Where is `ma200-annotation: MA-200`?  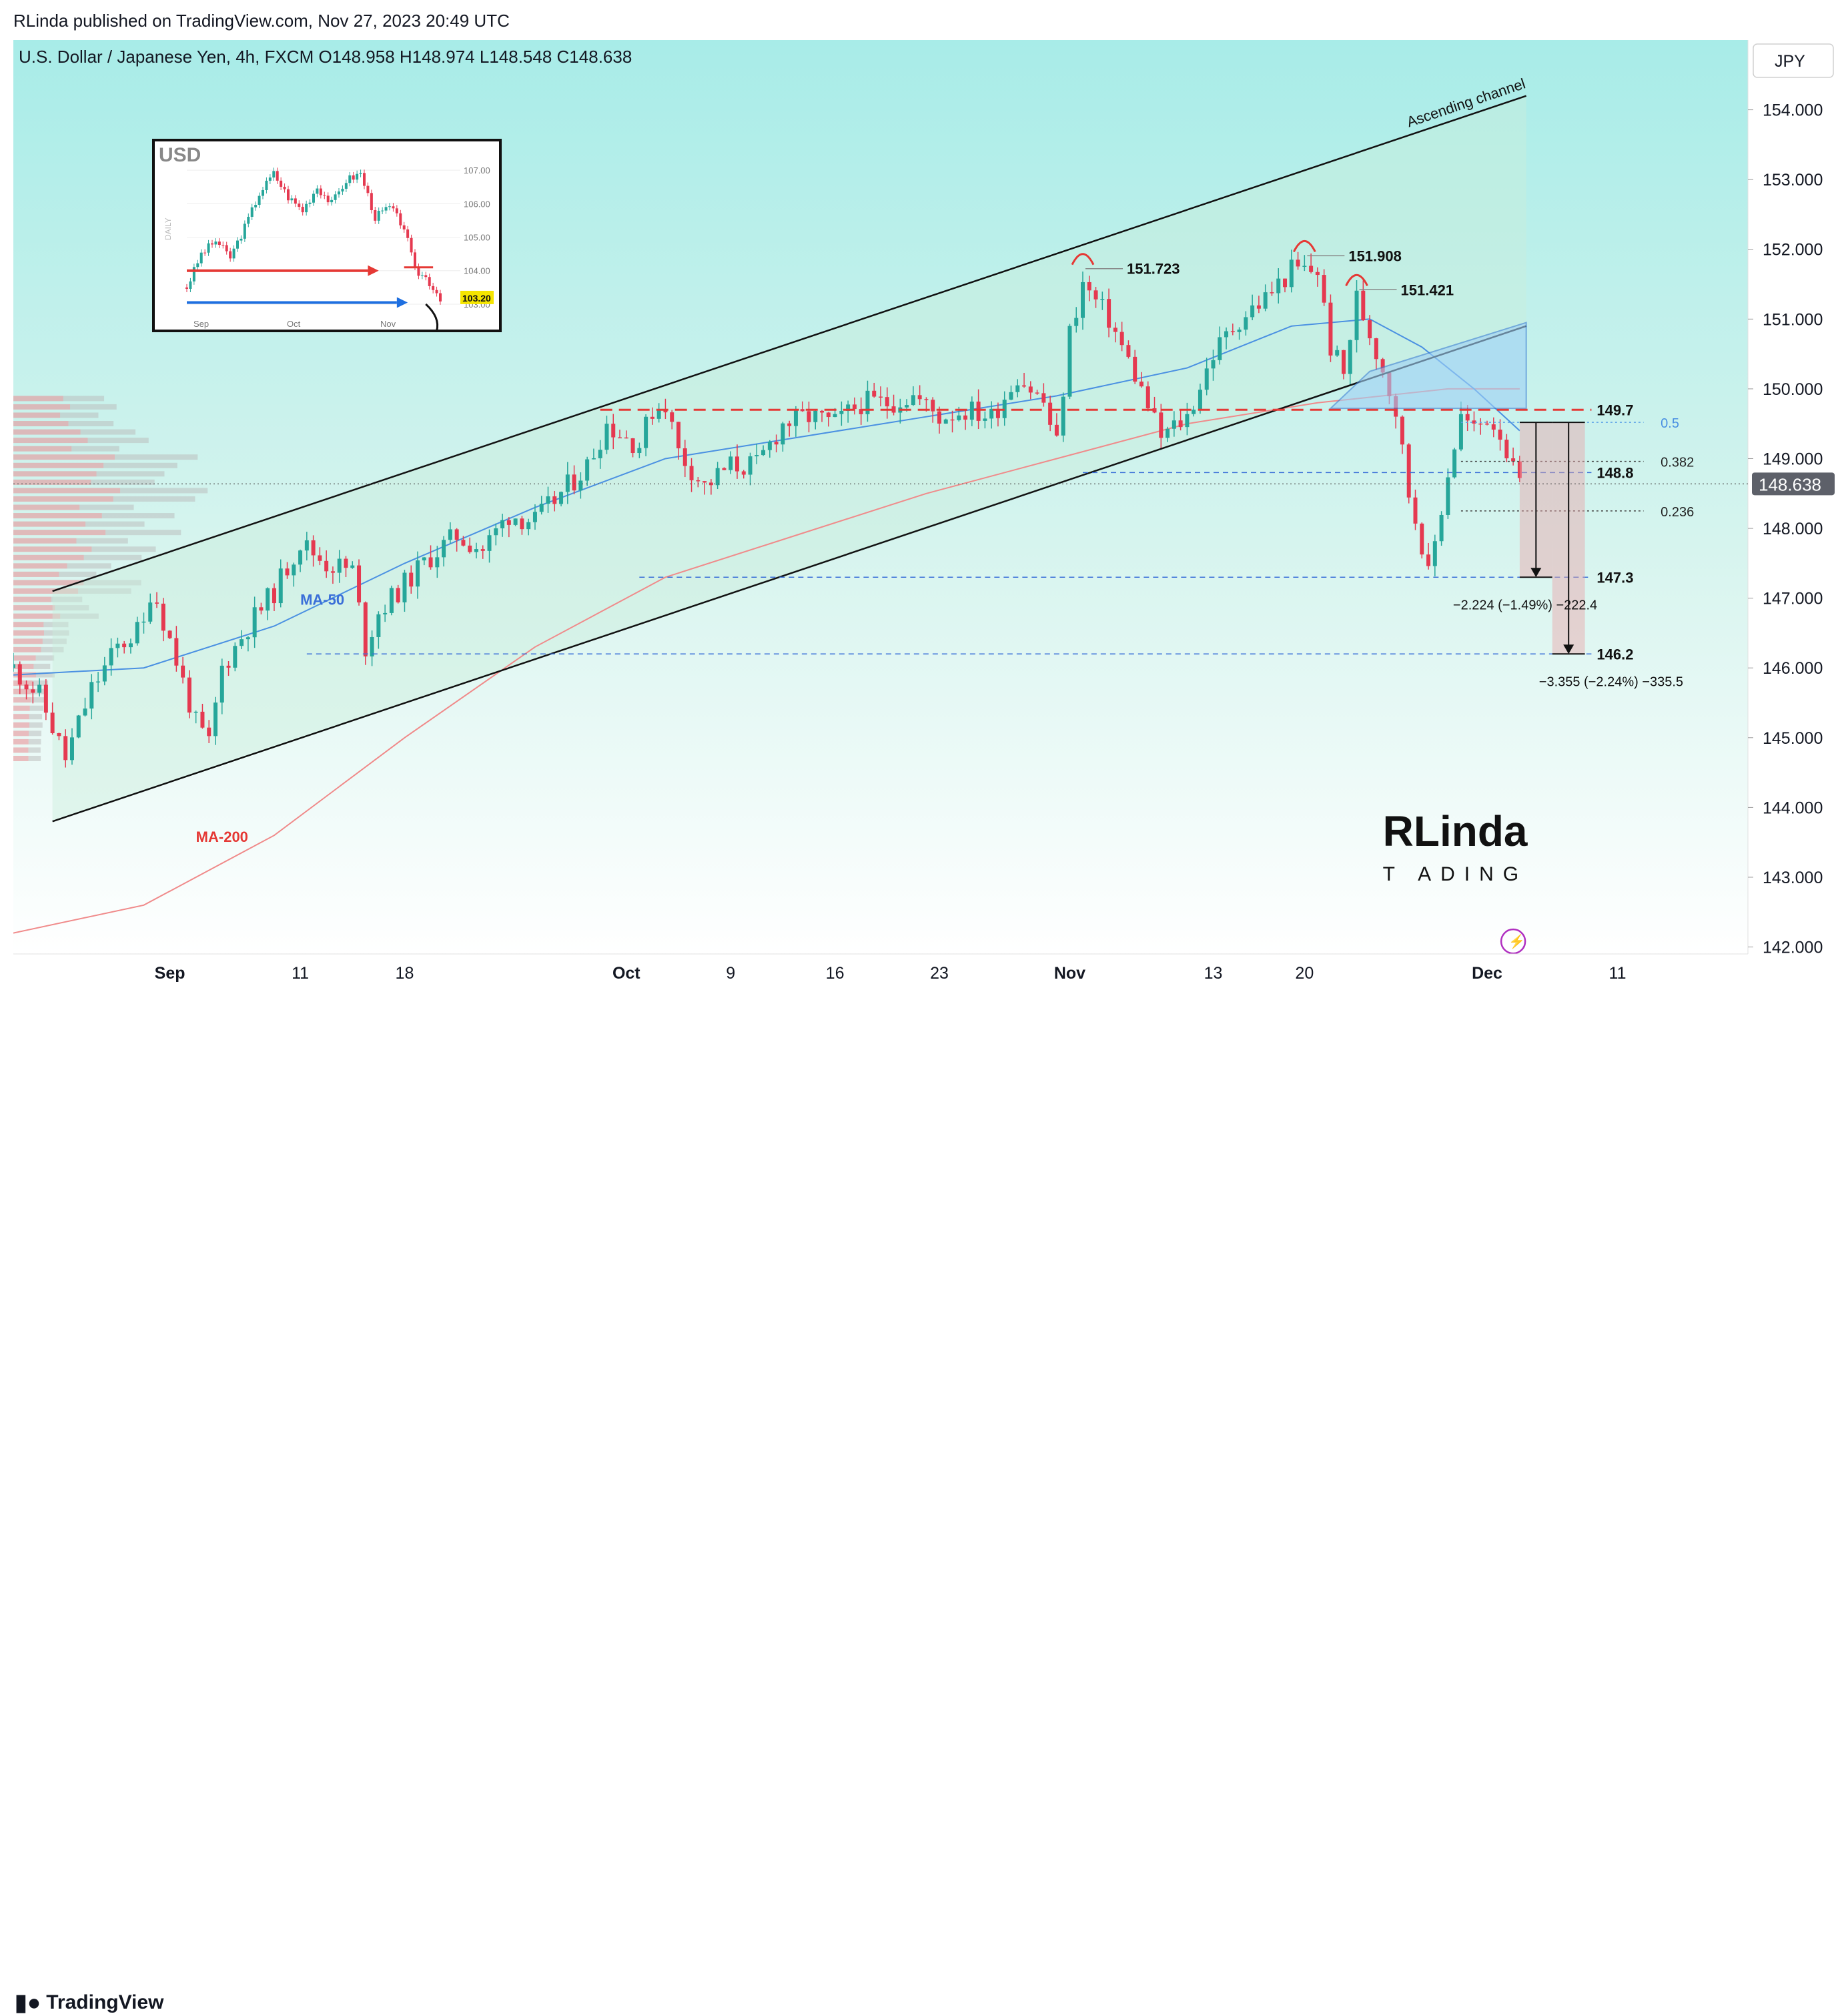 ma200-annotation: MA-200 is located at coordinates (222, 837).